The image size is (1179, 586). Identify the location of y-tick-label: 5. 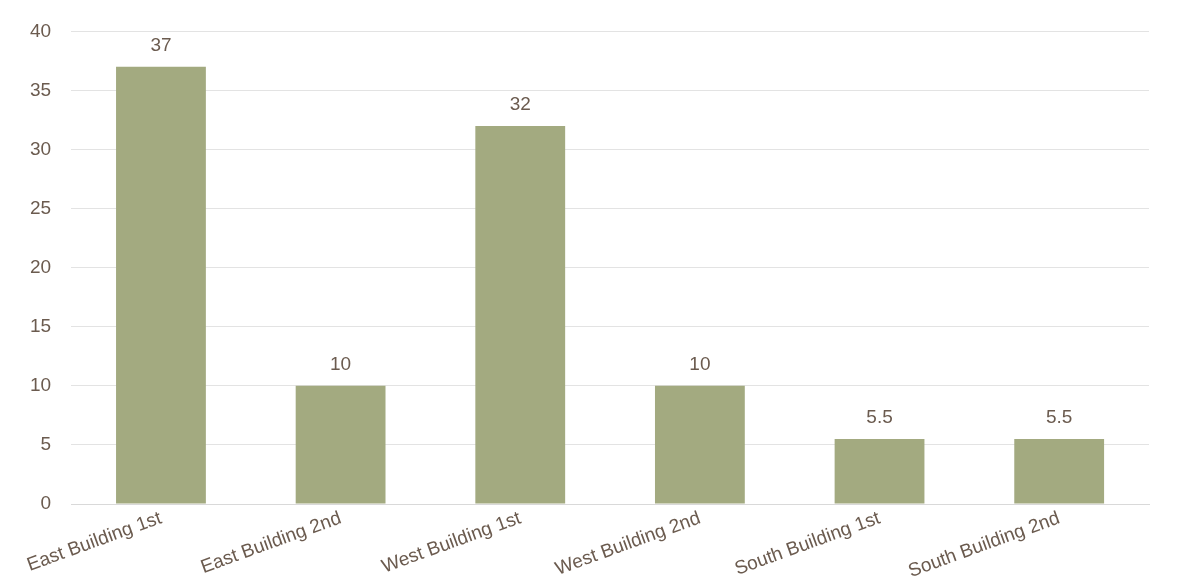
(46, 444).